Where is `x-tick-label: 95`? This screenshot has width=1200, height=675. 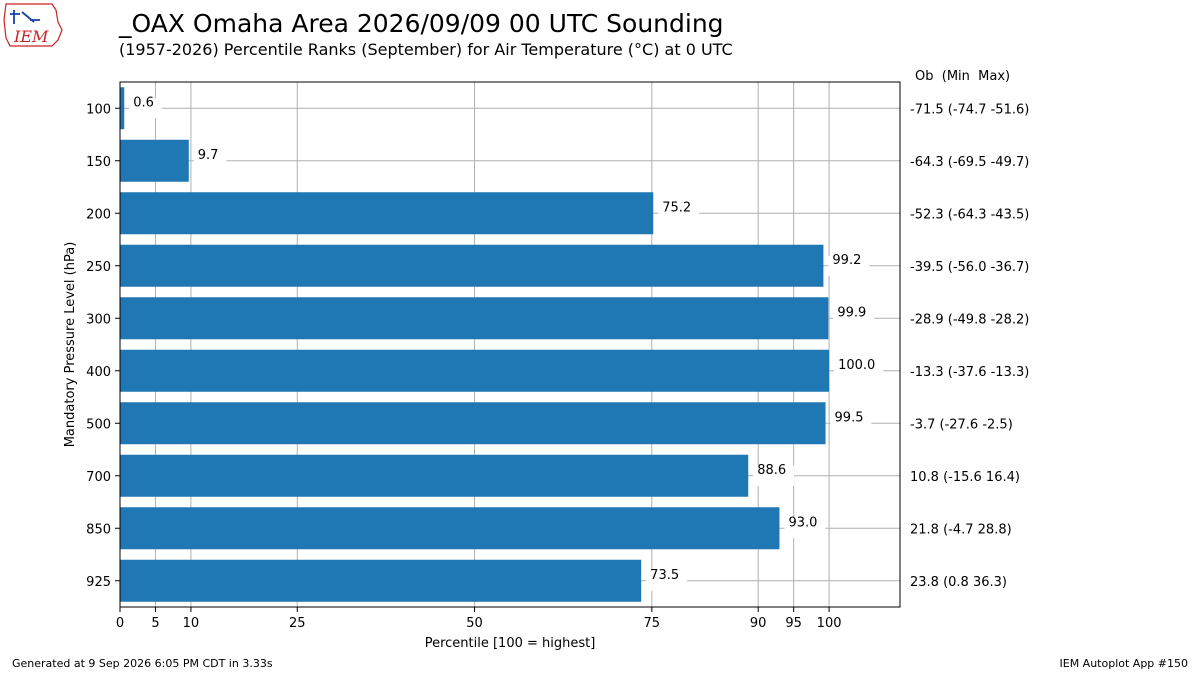
x-tick-label: 95 is located at coordinates (793, 623).